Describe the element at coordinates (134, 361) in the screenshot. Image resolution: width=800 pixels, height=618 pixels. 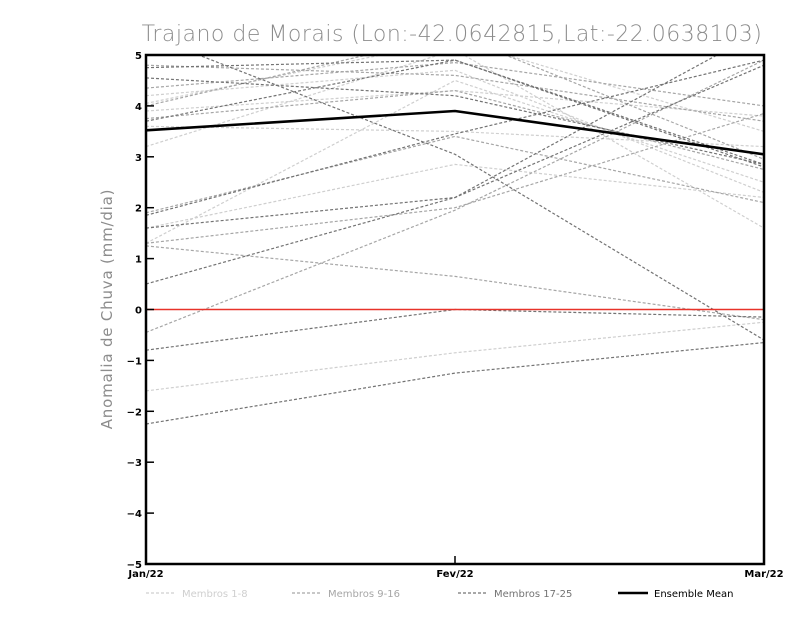
I see `y-tick-label: −1` at that location.